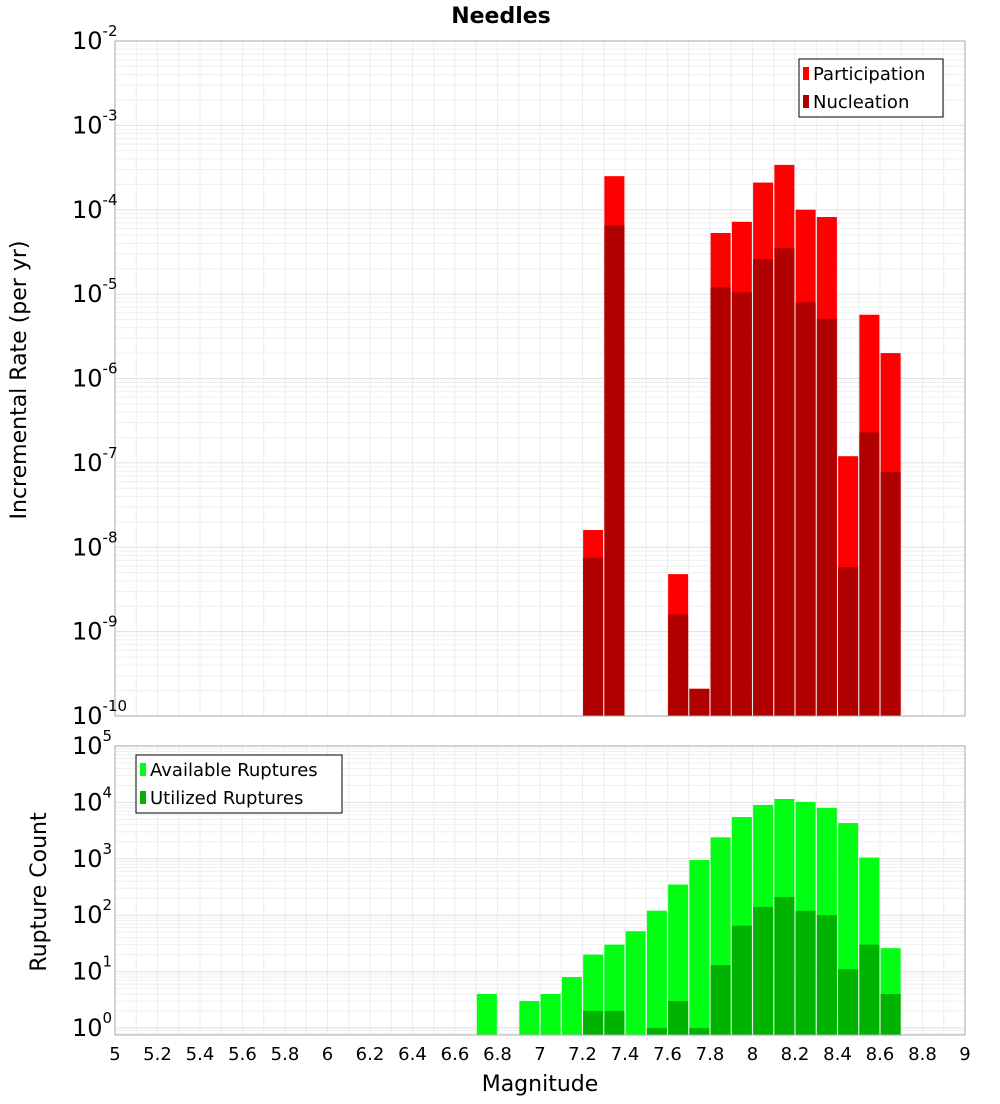  What do you see at coordinates (108, 962) in the screenshot?
I see `y-tick-exponent: 1` at bounding box center [108, 962].